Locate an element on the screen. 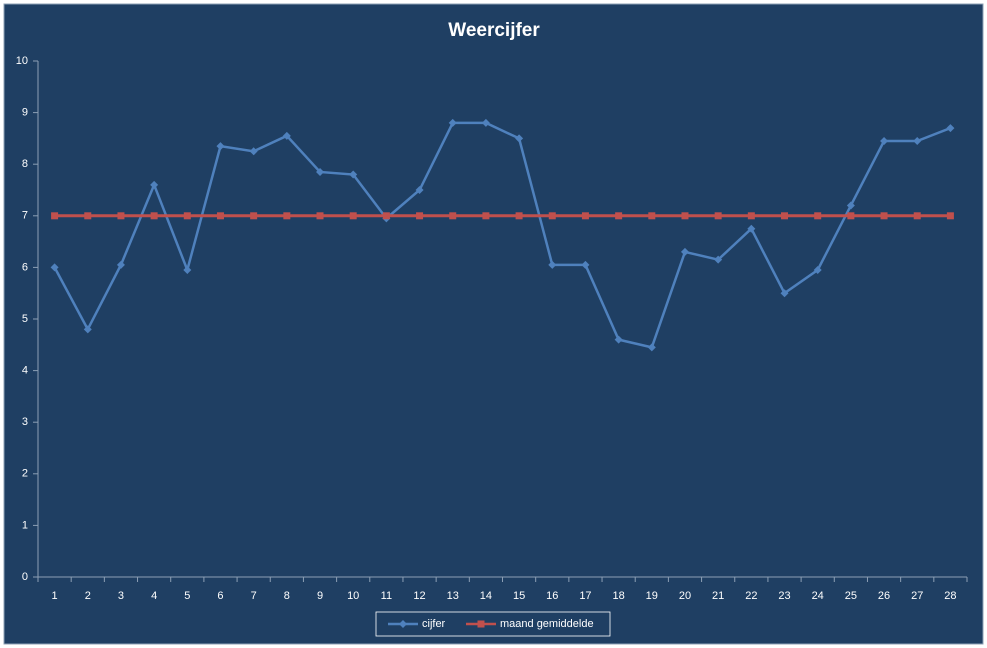  x-tick-label: 25 is located at coordinates (851, 596).